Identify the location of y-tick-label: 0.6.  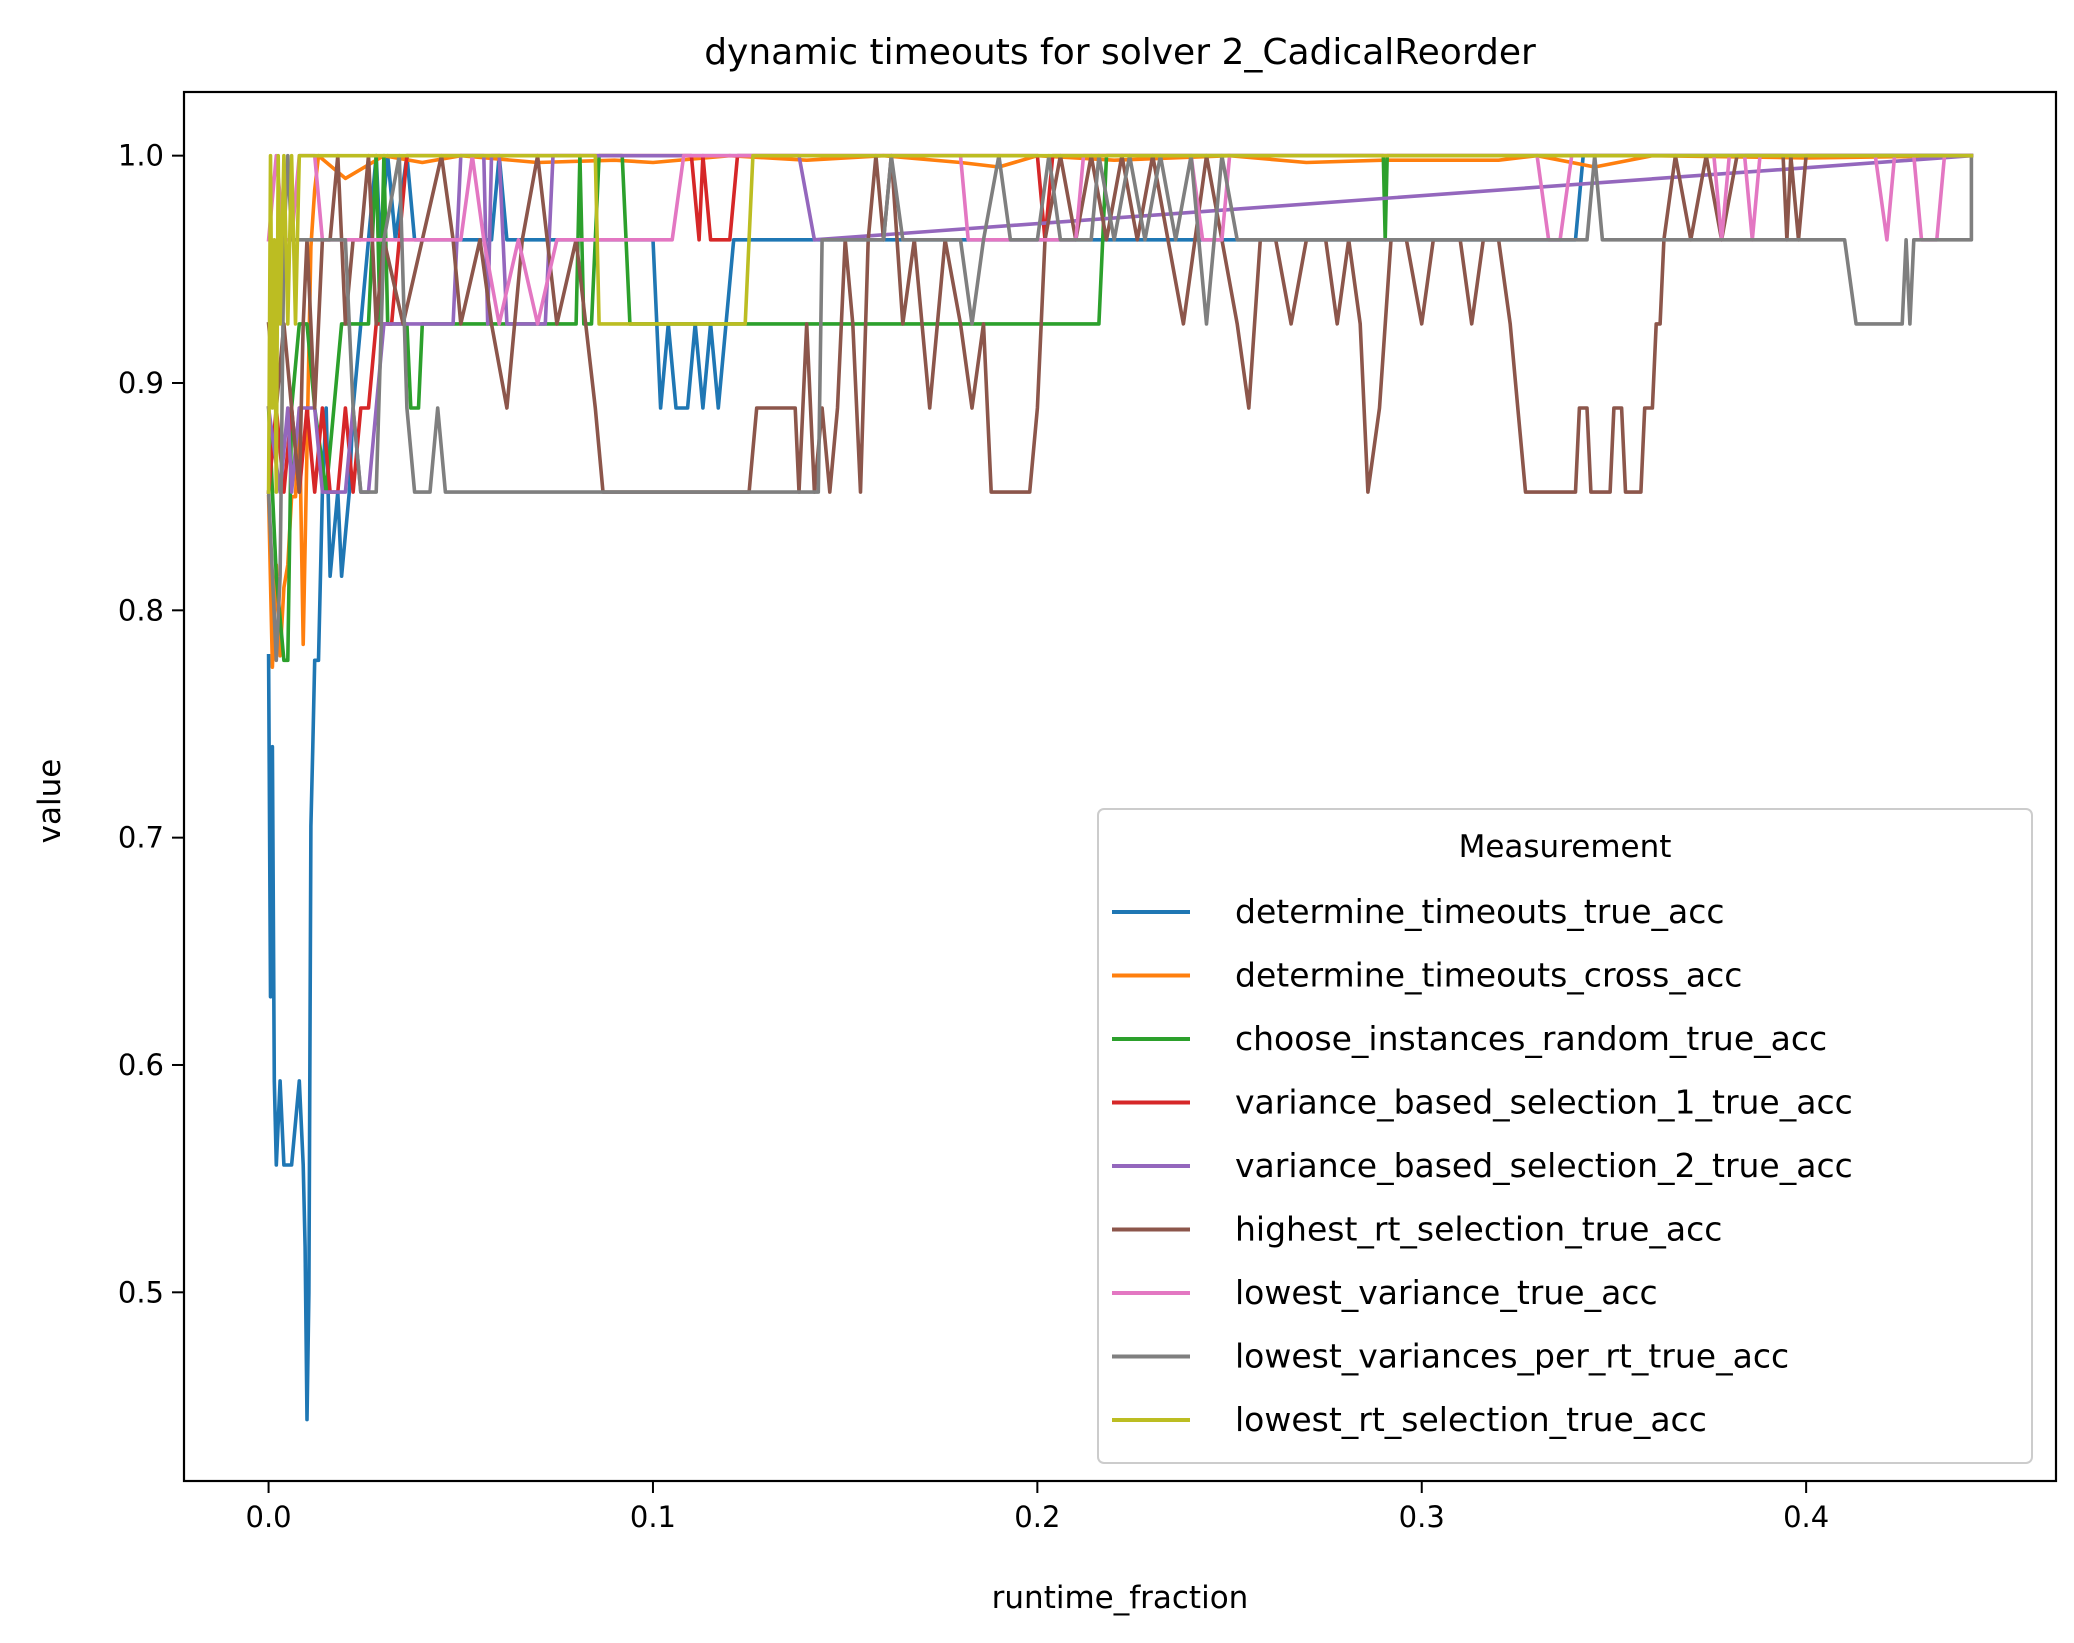
(141, 1065).